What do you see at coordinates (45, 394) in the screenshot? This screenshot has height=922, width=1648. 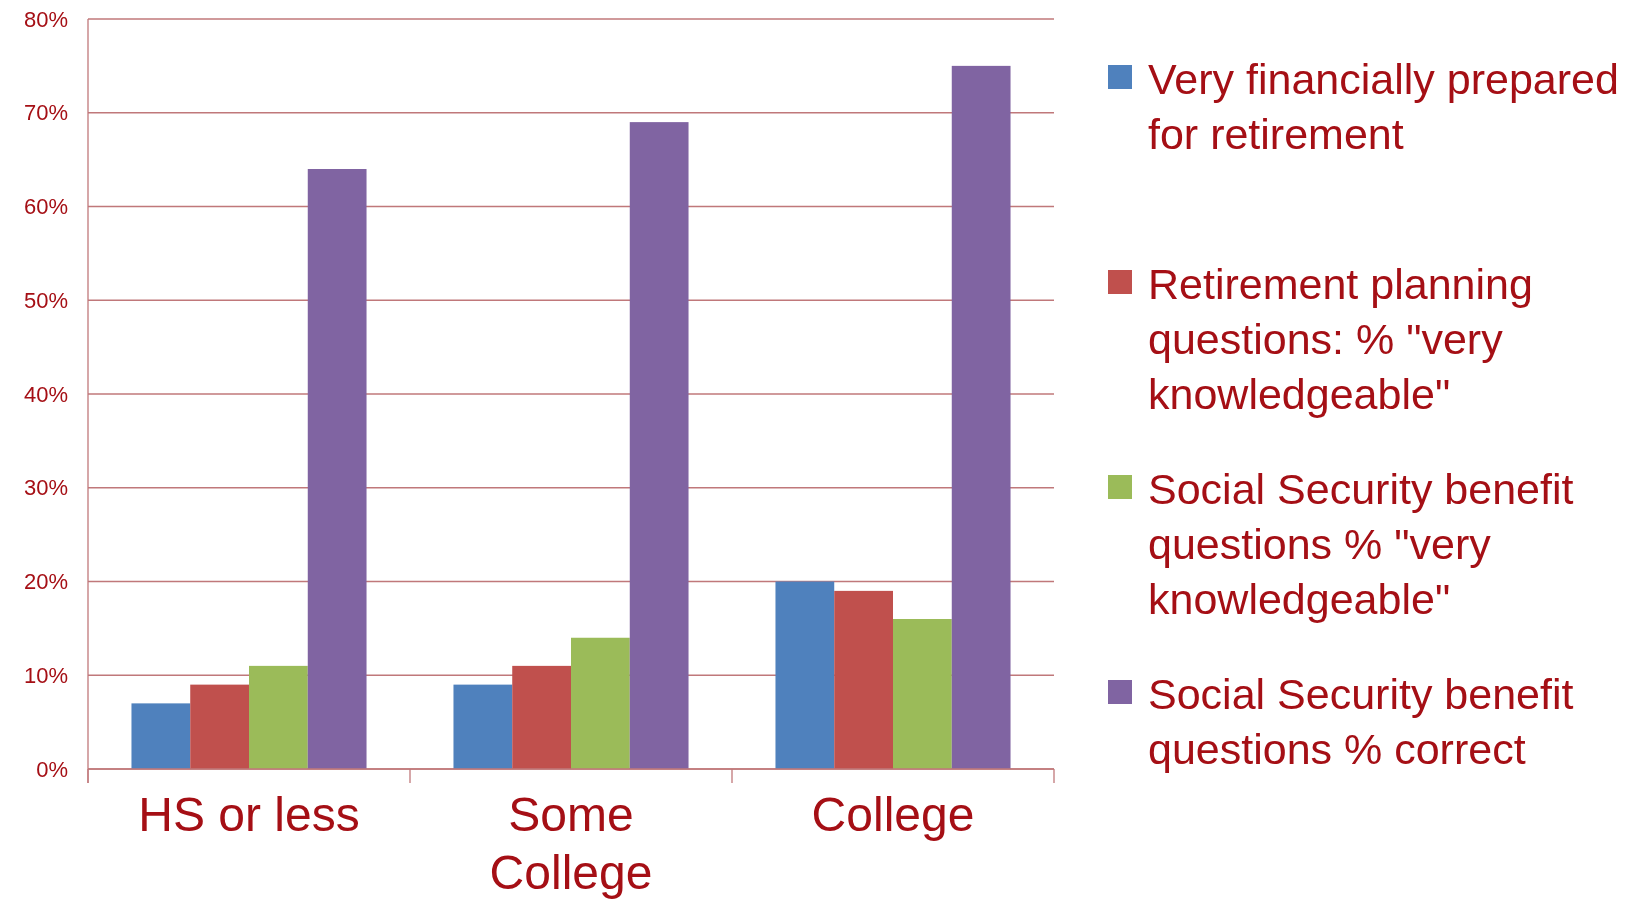 I see `y-tick-label: 40%` at bounding box center [45, 394].